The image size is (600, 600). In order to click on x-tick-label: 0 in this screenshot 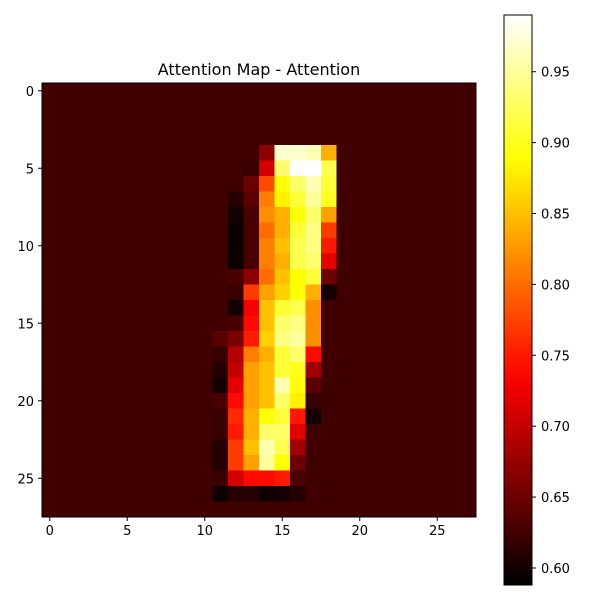, I will do `click(50, 531)`.